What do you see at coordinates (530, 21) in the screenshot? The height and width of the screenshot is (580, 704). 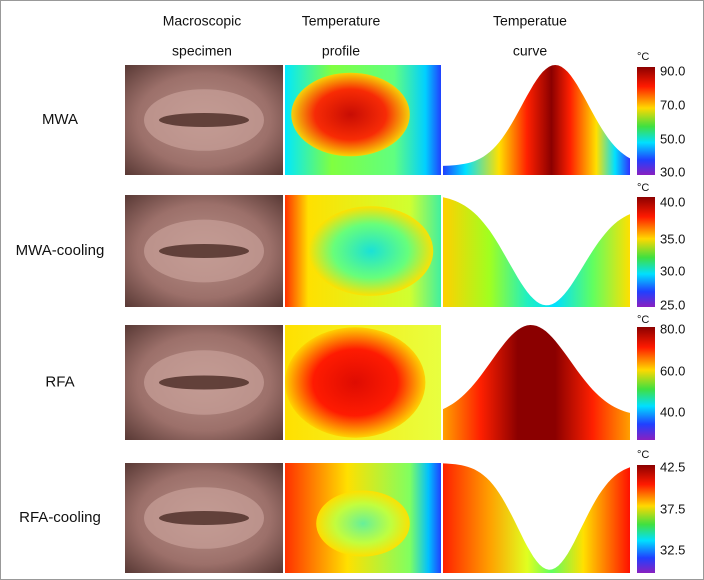 I see `column-header: Temperatue` at bounding box center [530, 21].